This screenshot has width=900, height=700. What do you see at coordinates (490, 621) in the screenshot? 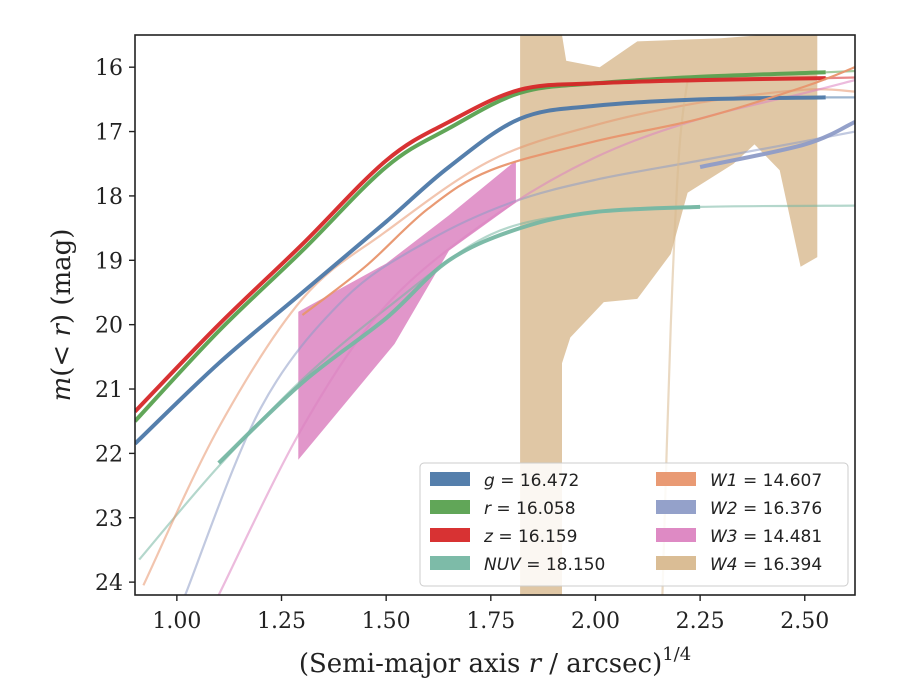
I see `x-tick-label: 1.75` at bounding box center [490, 621].